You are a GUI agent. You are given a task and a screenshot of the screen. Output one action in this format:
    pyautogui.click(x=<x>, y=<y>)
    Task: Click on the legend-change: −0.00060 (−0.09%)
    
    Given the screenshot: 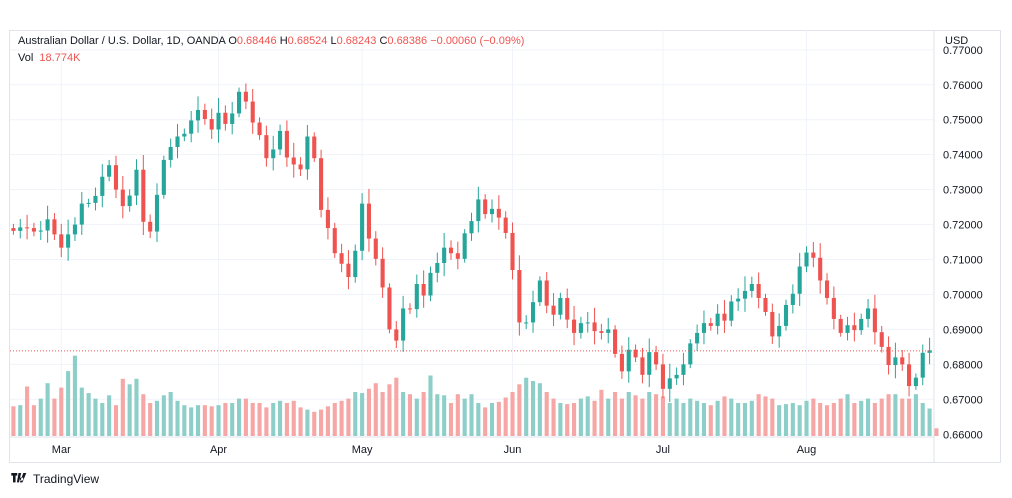 What is the action you would take?
    pyautogui.click(x=477, y=41)
    